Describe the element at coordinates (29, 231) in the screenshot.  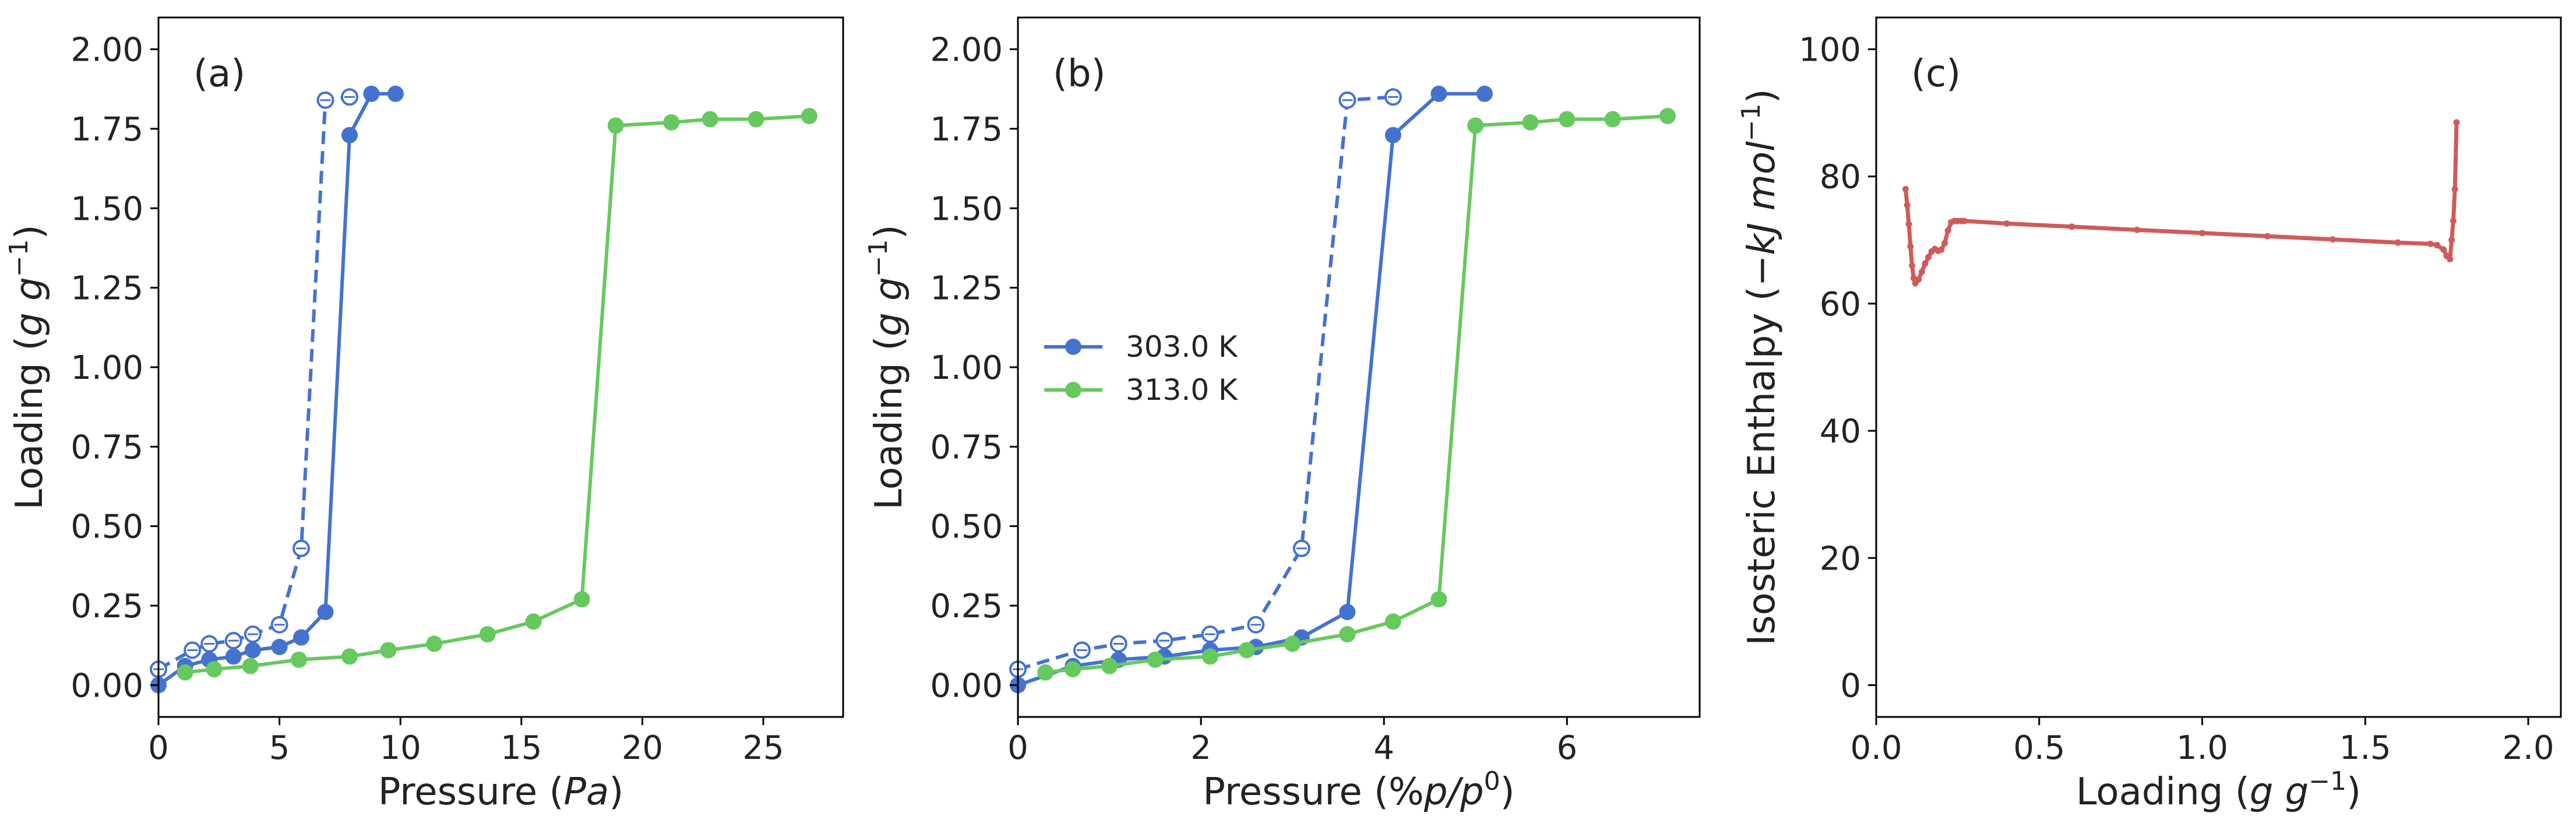
I see `y-axis-label-part: )` at that location.